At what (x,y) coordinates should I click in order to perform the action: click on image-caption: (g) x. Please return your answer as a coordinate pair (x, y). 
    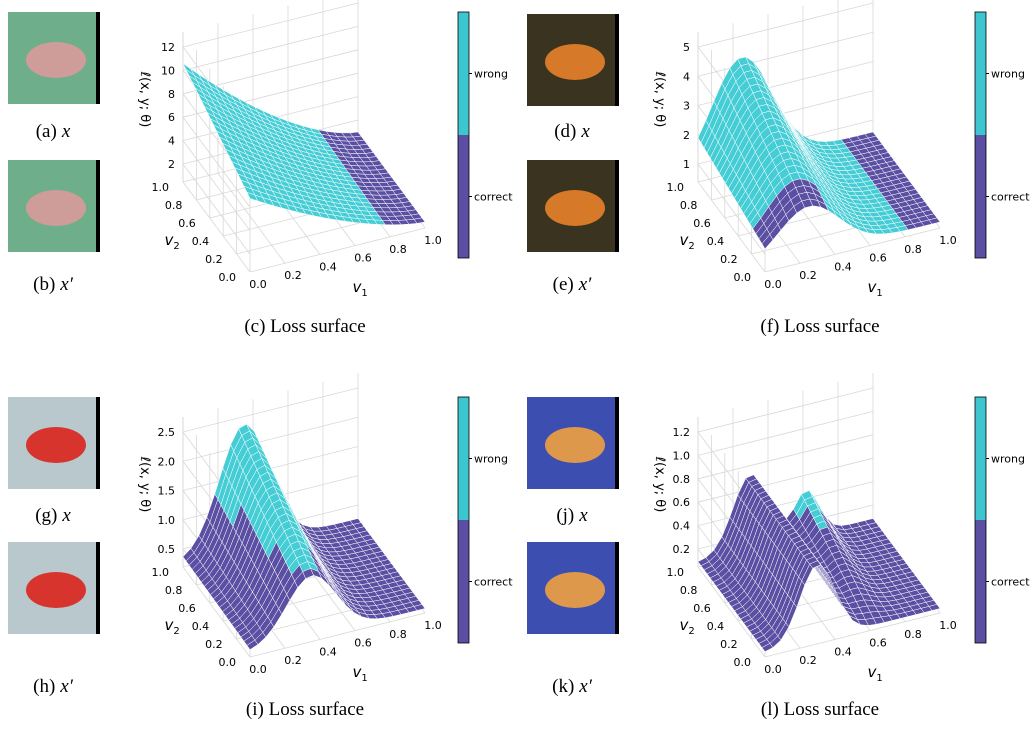
    Looking at the image, I should click on (53, 515).